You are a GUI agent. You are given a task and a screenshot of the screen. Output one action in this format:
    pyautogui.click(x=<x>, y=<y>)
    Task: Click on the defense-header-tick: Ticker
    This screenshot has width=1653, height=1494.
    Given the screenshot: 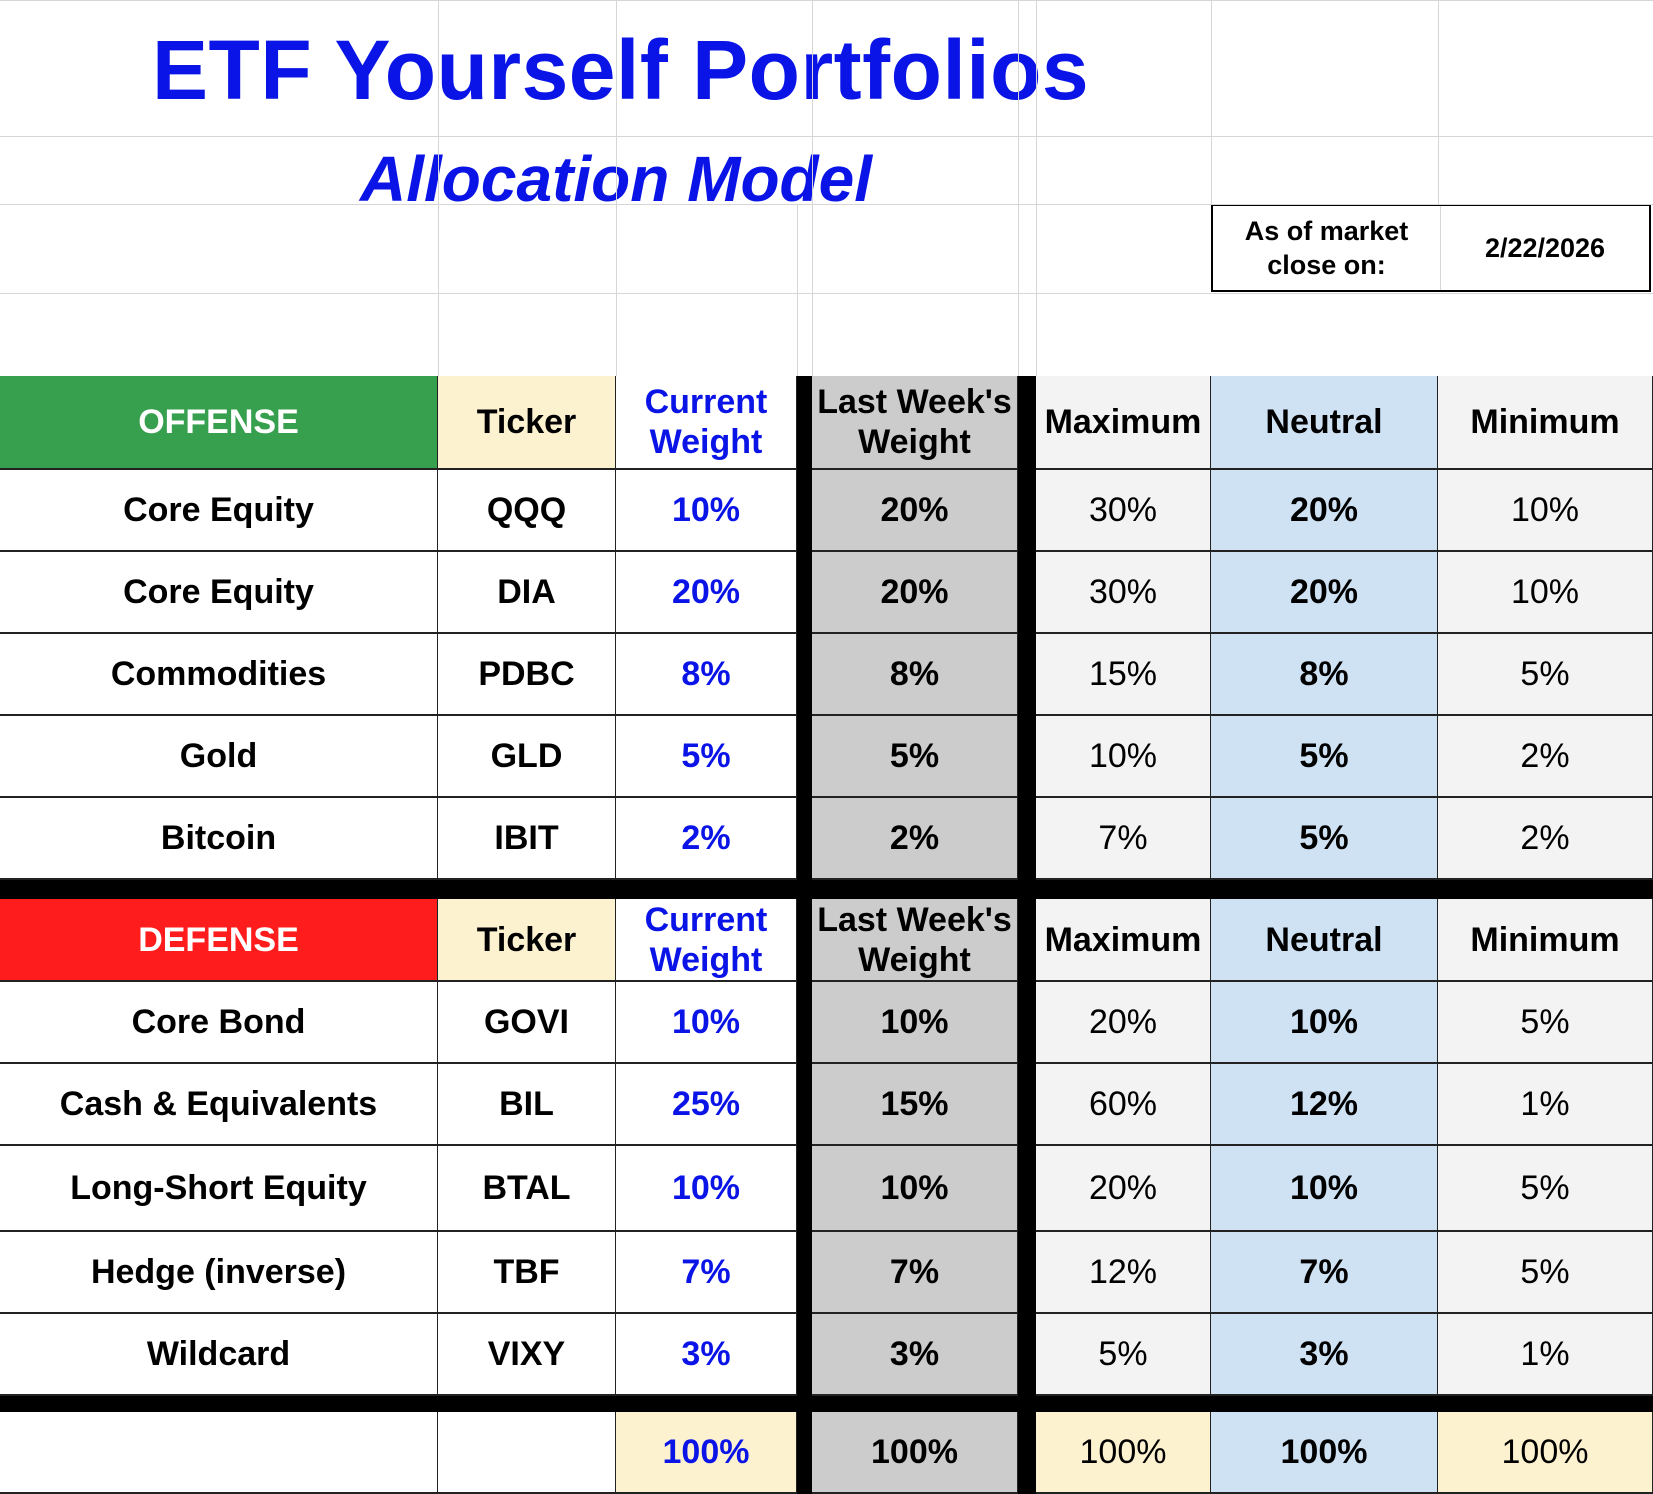 What is the action you would take?
    pyautogui.click(x=527, y=940)
    